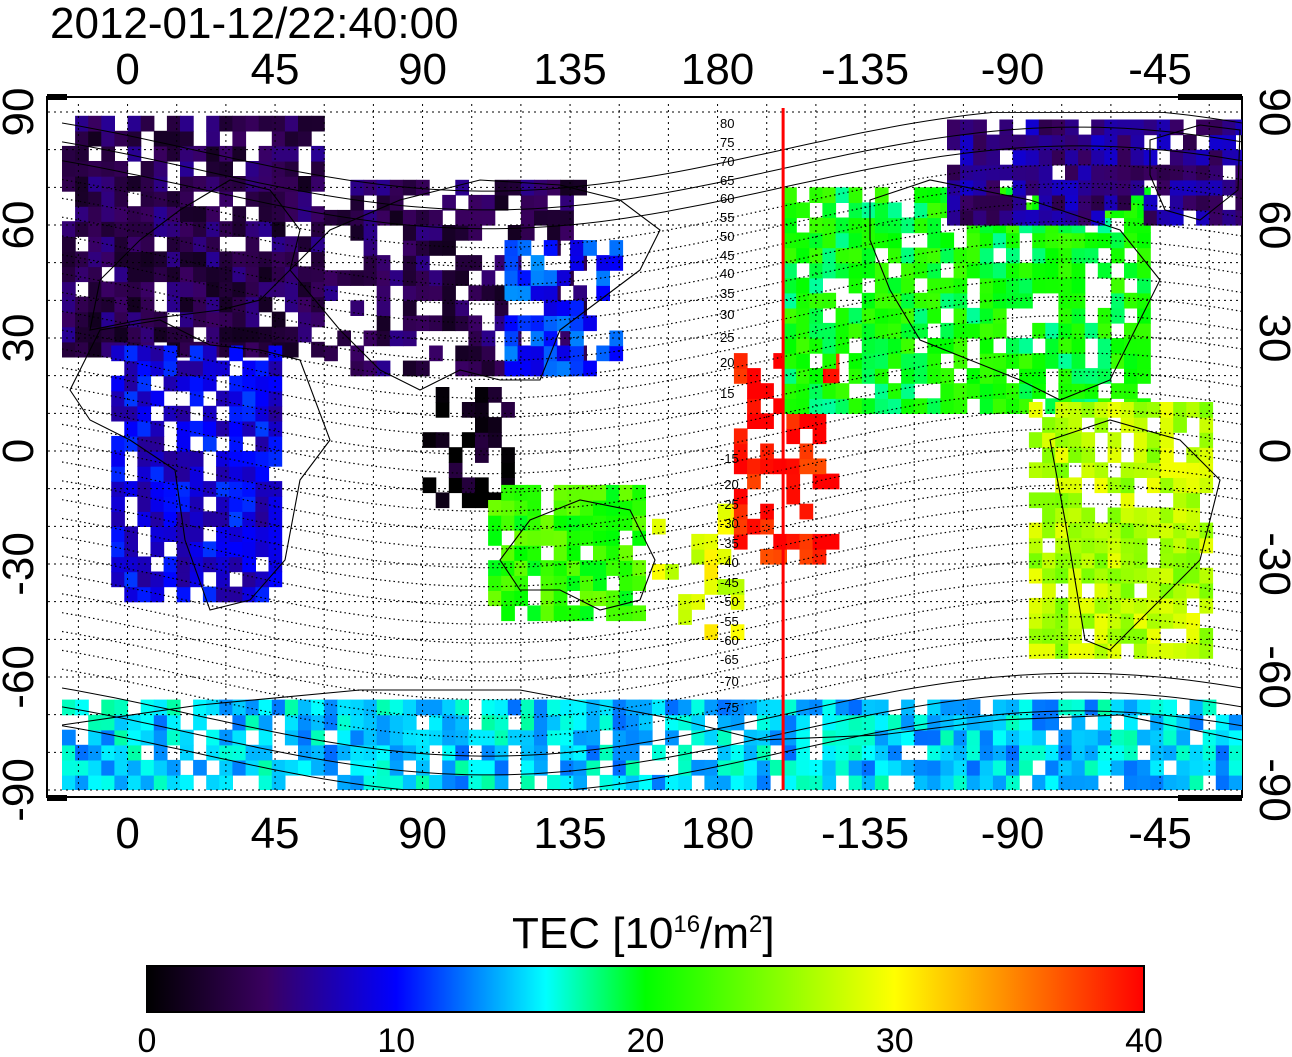 The image size is (1292, 1057). What do you see at coordinates (21, 112) in the screenshot?
I see `left-latitude-tick-label: 90` at bounding box center [21, 112].